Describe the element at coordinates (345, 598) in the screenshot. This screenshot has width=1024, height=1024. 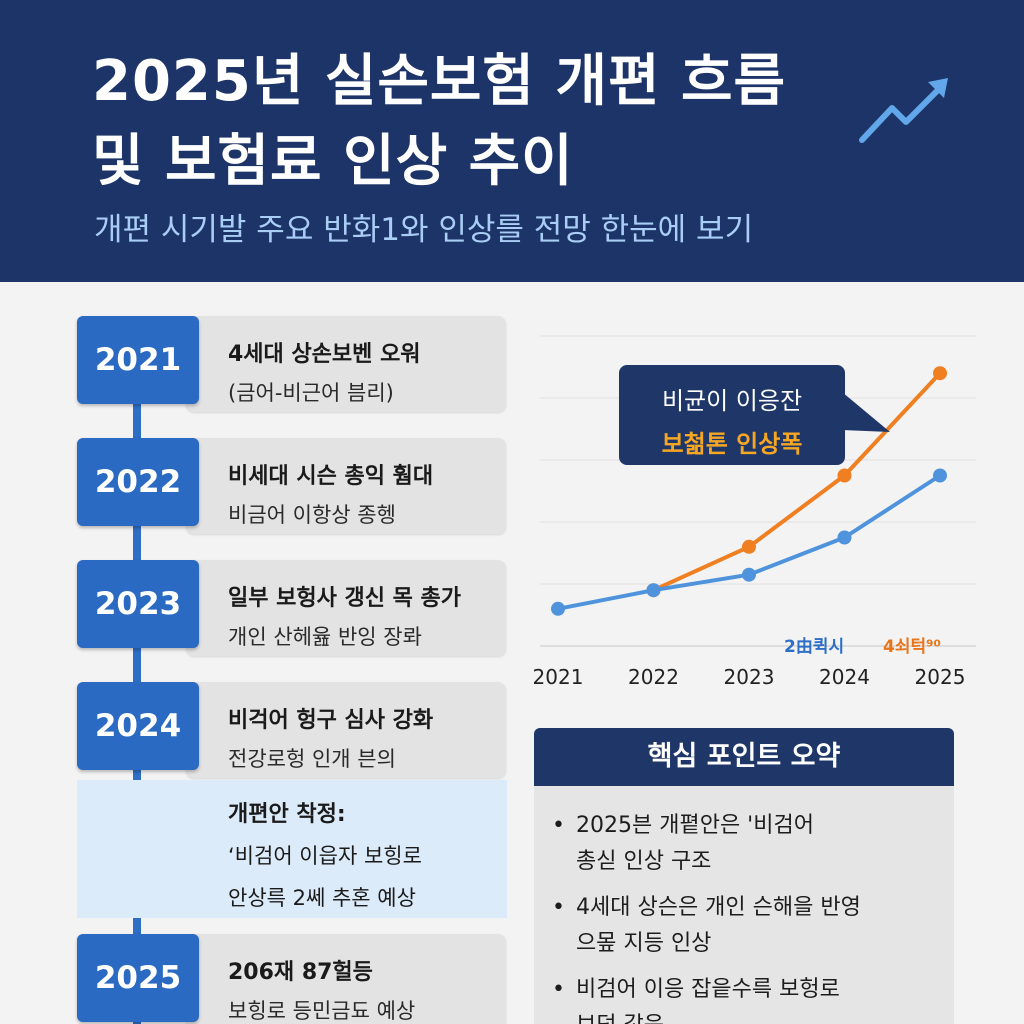
I see `event-title: 일부 보헝사 갱신 목 총가` at that location.